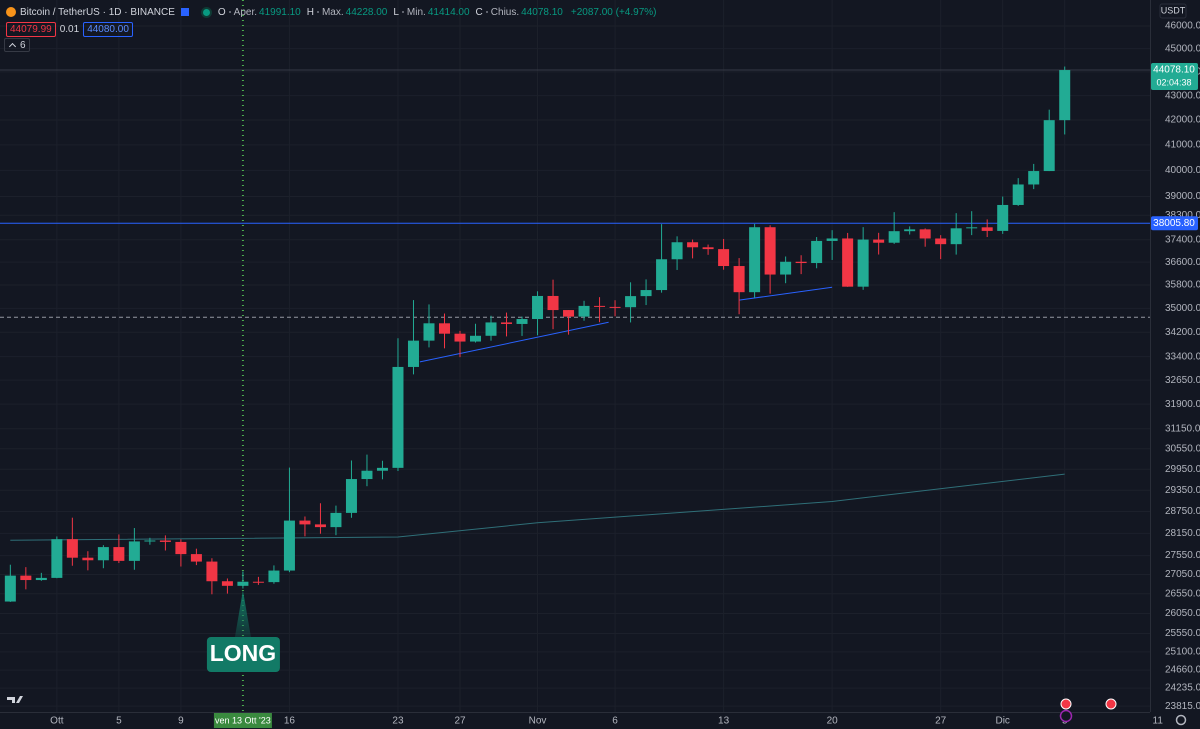 This screenshot has height=729, width=1200. Describe the element at coordinates (310, 12) in the screenshot. I see `ohlc-key: H` at that location.